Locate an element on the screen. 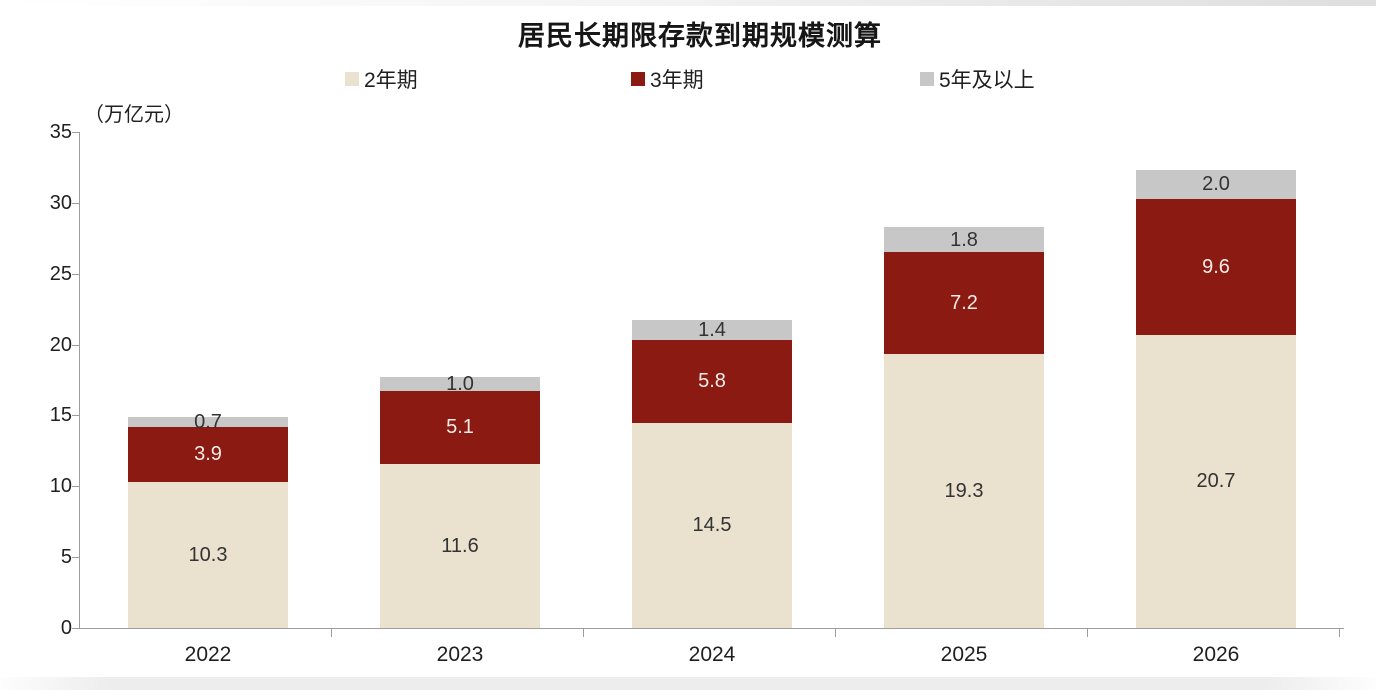  bar-segment: 19.3 is located at coordinates (964, 491).